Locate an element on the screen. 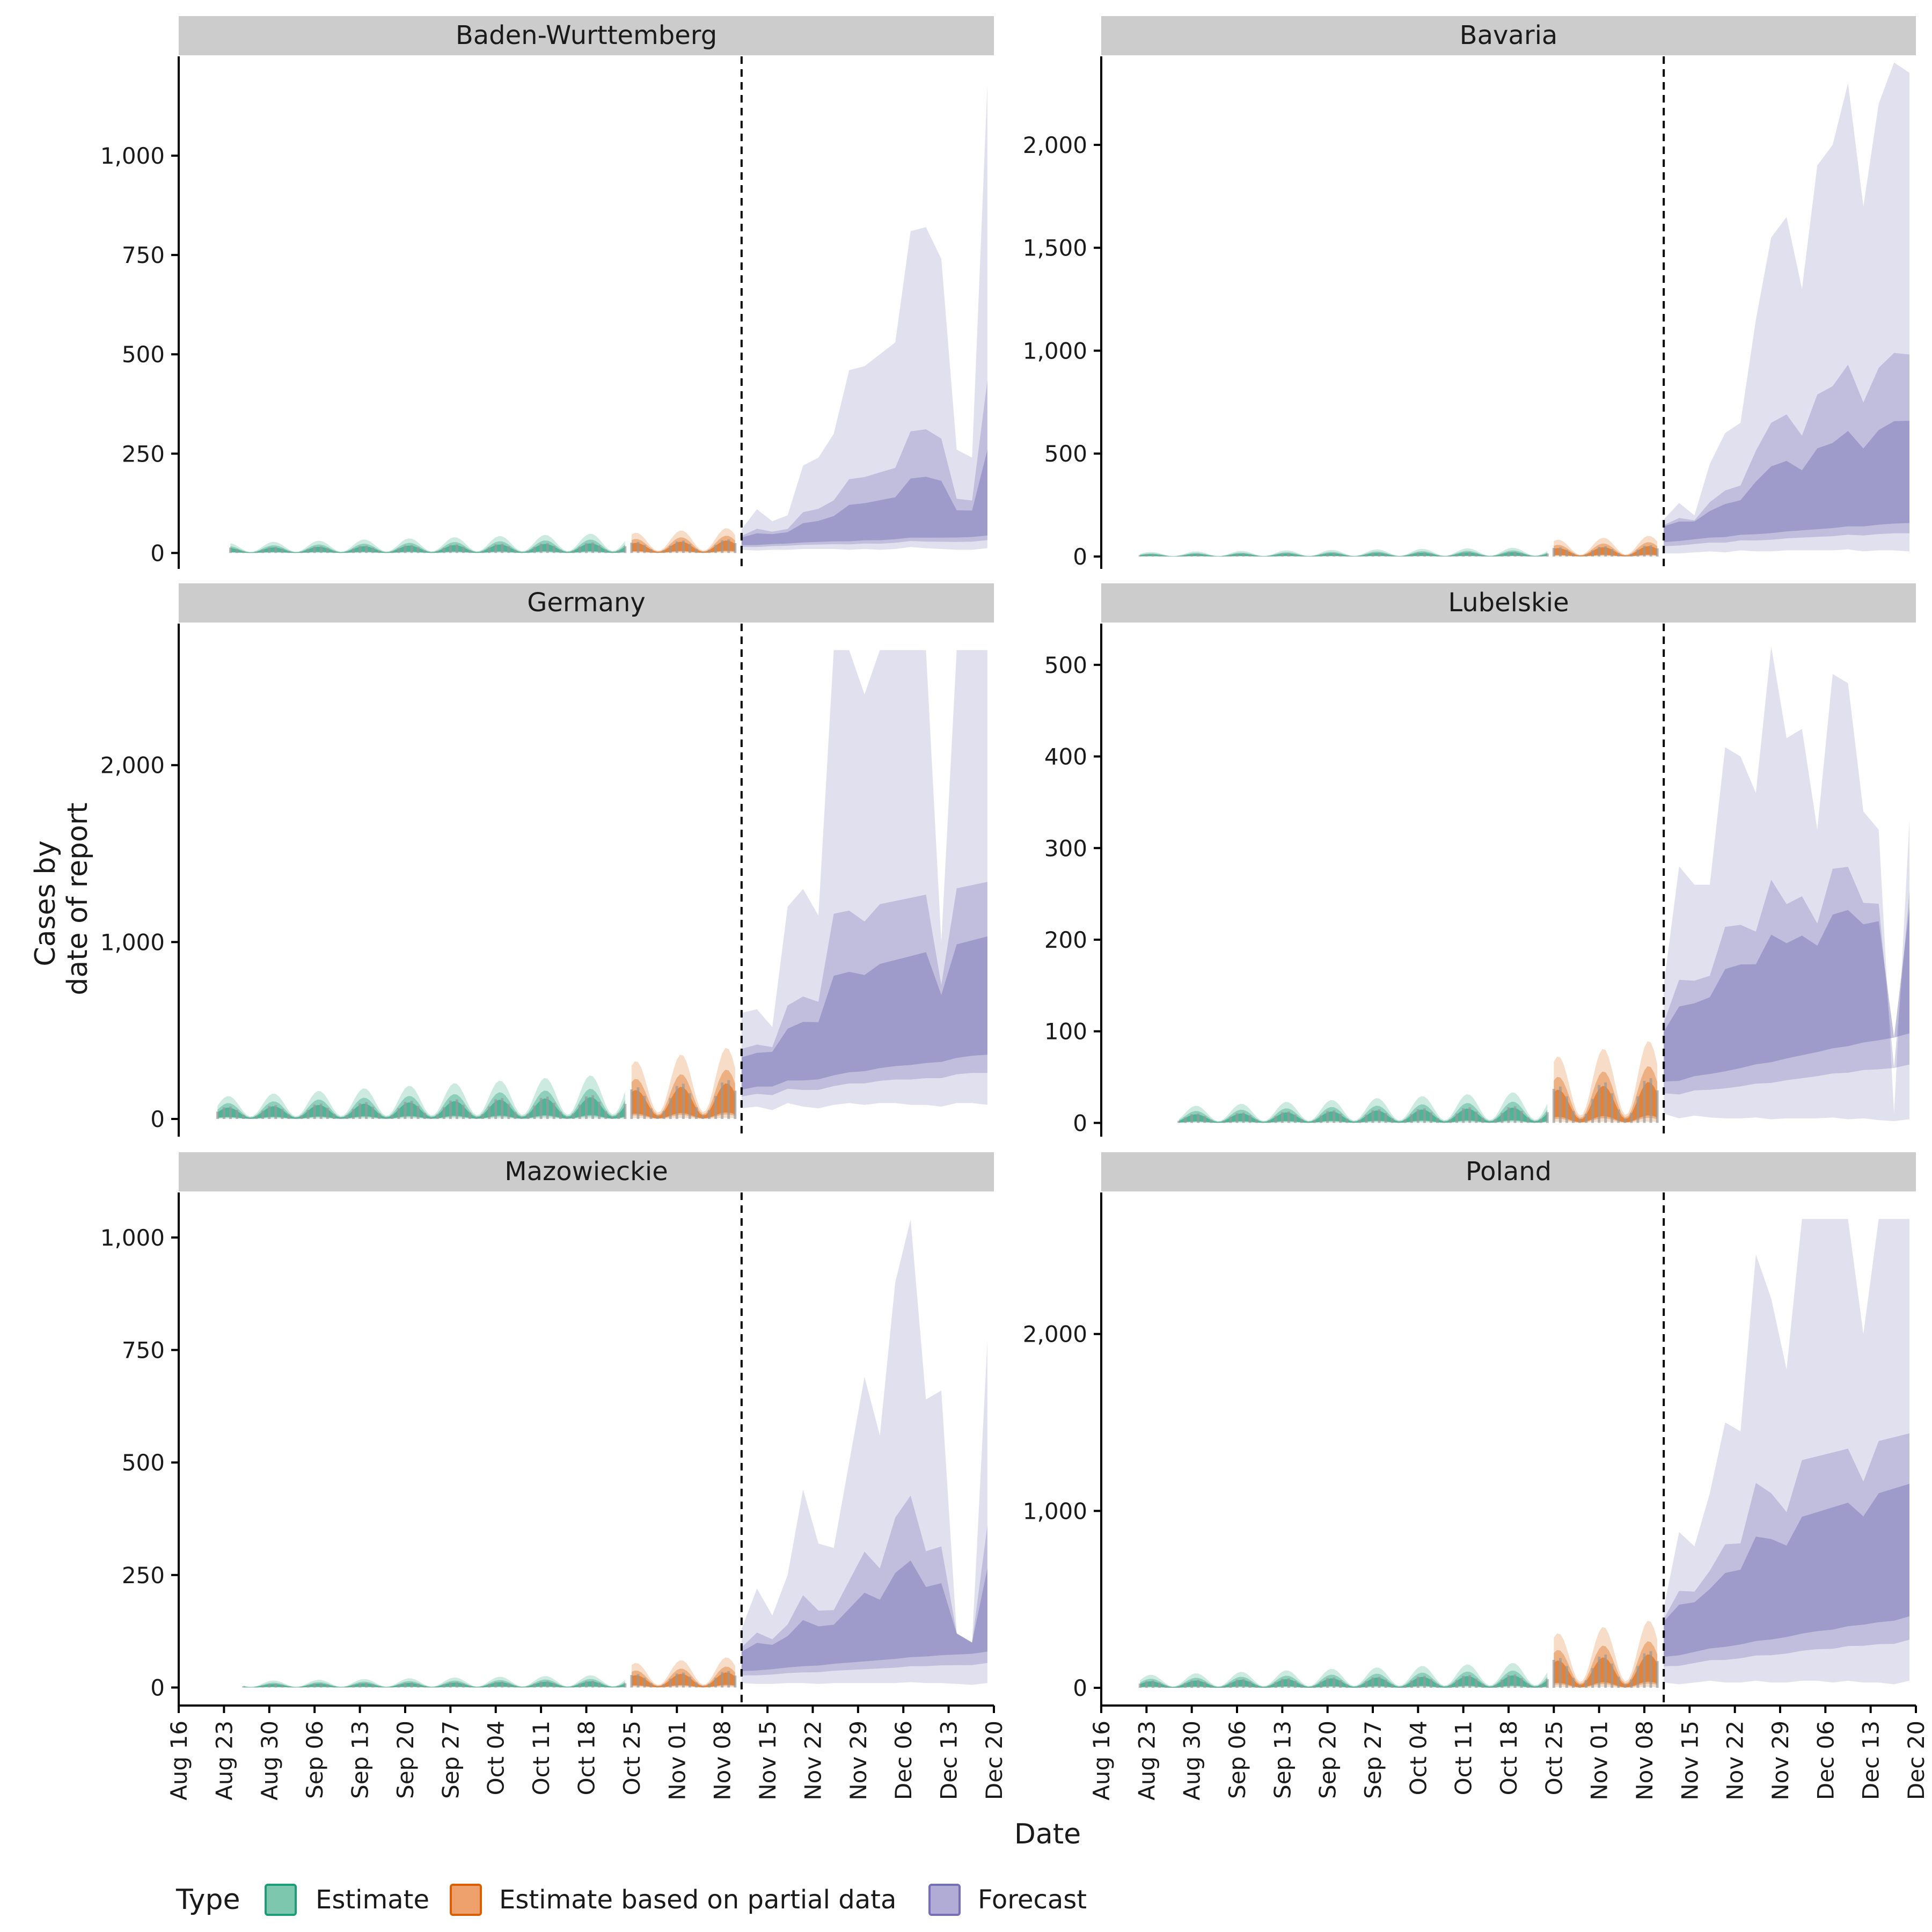  x-tick-label: Sep 06 is located at coordinates (1237, 1760).